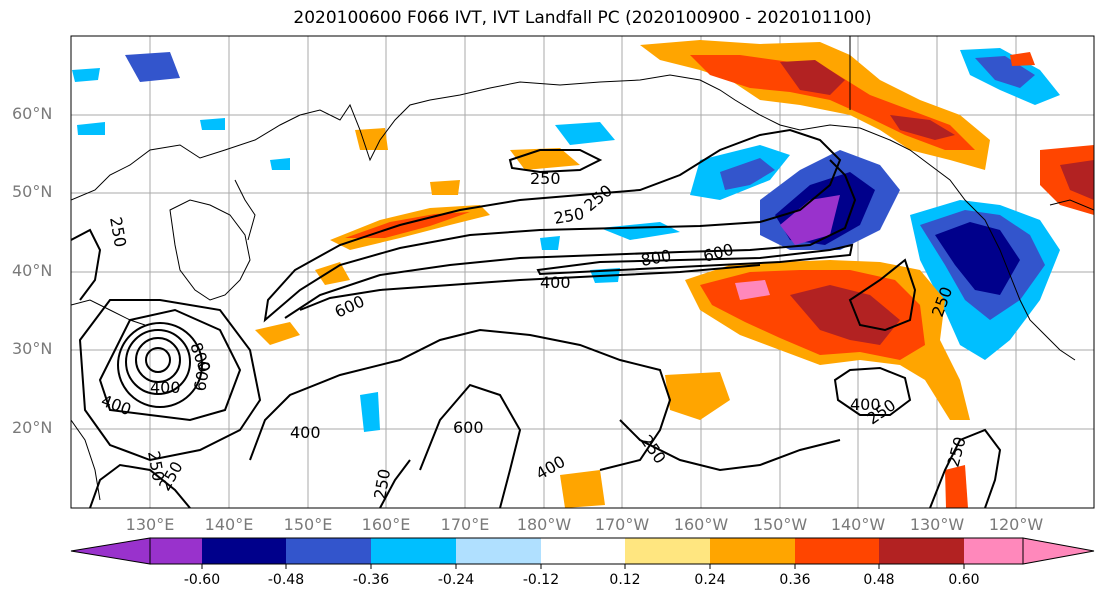  I want to click on colorbar-tick-label: 0.12, so click(625, 580).